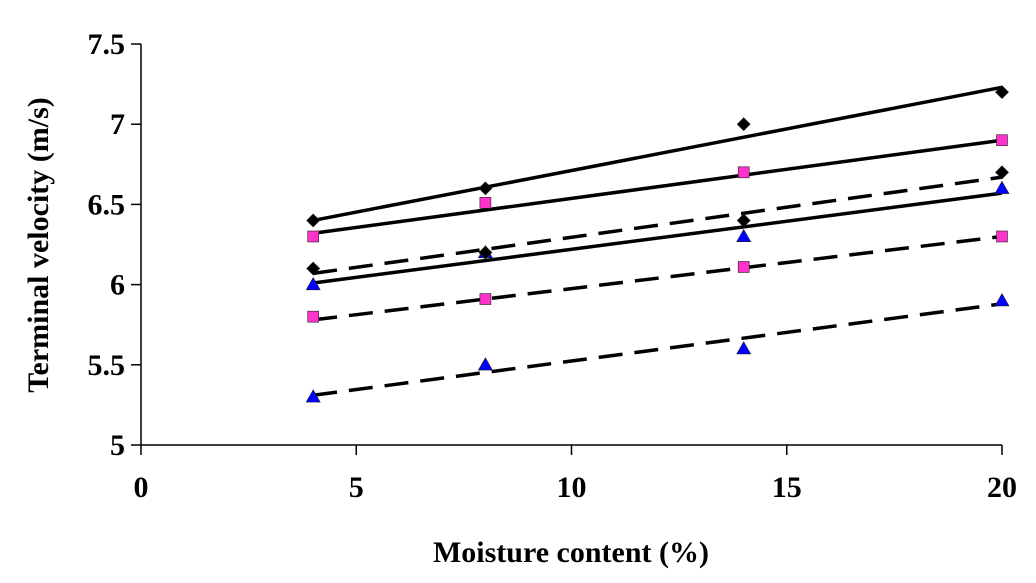  What do you see at coordinates (107, 44) in the screenshot?
I see `y-tick-label: 7.5` at bounding box center [107, 44].